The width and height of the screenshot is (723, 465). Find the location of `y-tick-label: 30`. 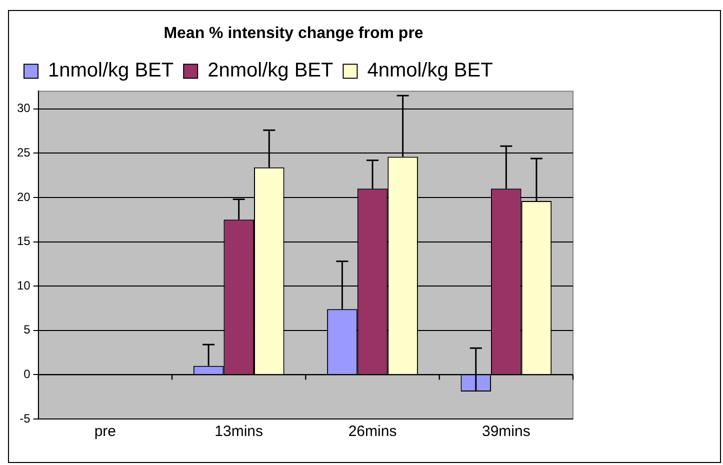

y-tick-label: 30 is located at coordinates (23, 108).